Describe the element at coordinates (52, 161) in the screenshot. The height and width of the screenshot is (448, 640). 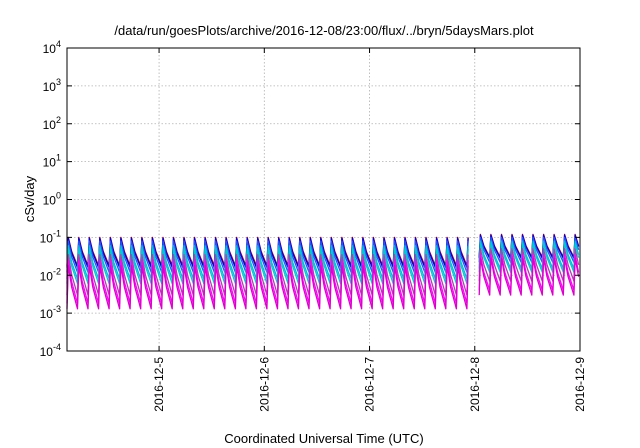
I see `y-tick-label: 10¹` at that location.